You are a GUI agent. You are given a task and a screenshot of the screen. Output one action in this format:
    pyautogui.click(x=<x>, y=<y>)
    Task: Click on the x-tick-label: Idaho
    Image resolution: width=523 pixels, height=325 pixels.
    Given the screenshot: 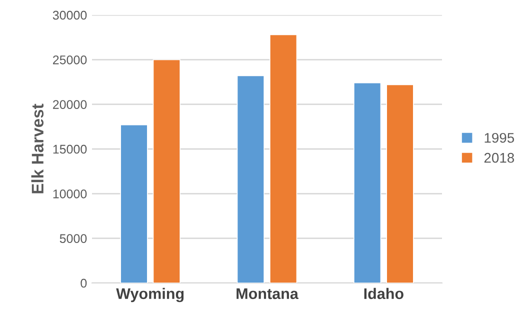 What is the action you would take?
    pyautogui.click(x=384, y=294)
    